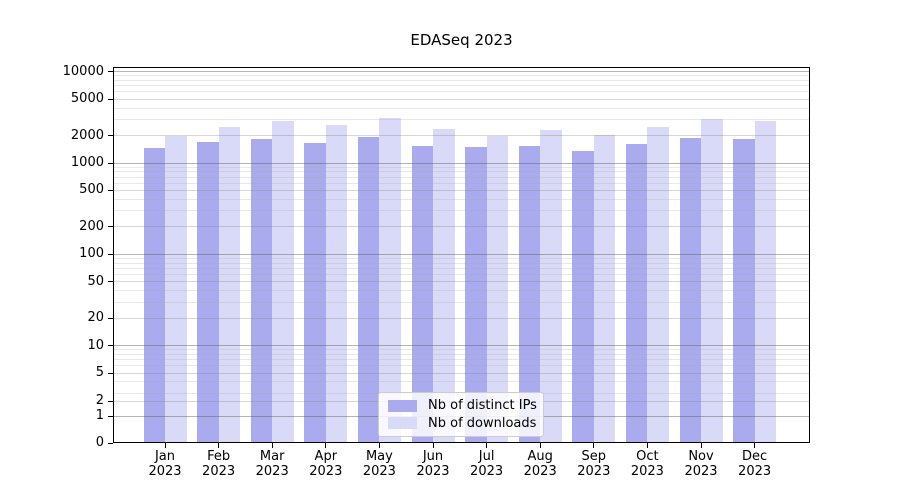  What do you see at coordinates (99, 442) in the screenshot?
I see `y-axis-tick-label: 0` at bounding box center [99, 442].